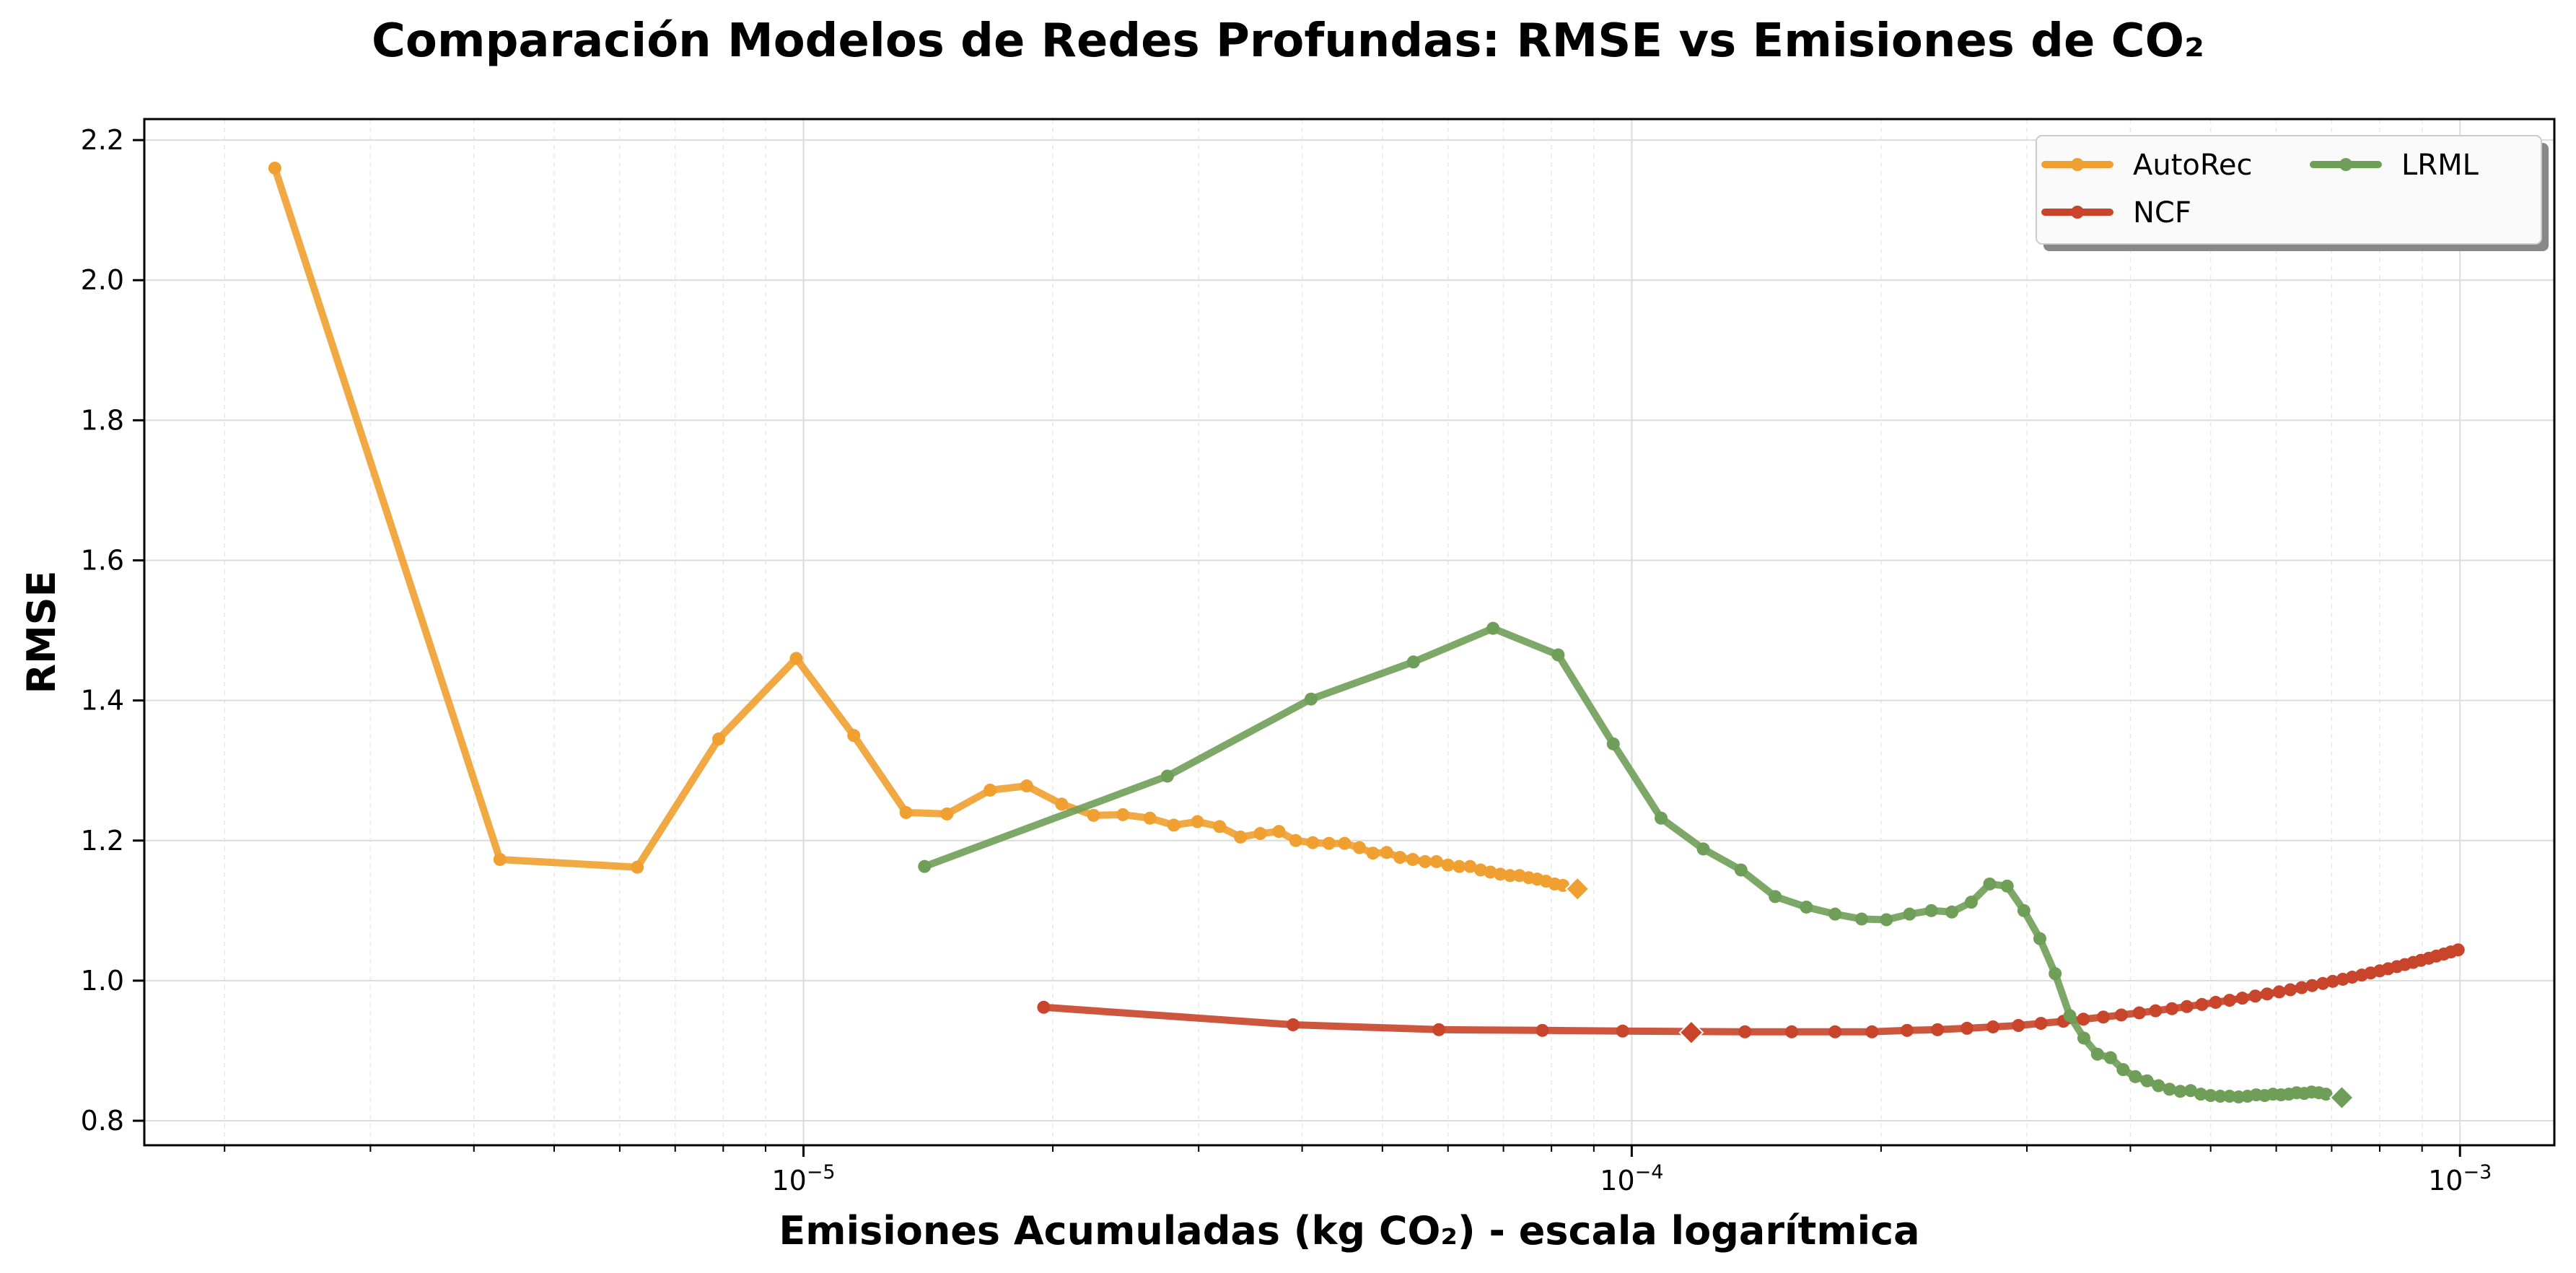  Describe the element at coordinates (41, 632) in the screenshot. I see `y-axis-label: RMSE` at that location.